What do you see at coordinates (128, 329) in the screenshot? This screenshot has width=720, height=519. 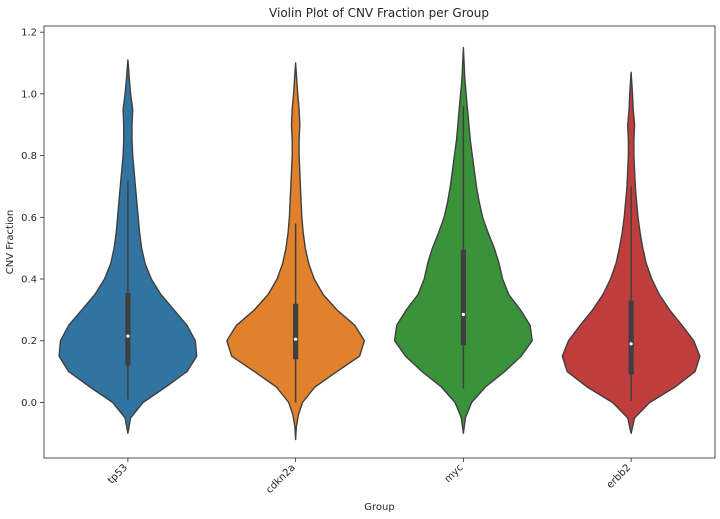 I see `iqr-box-tp53` at bounding box center [128, 329].